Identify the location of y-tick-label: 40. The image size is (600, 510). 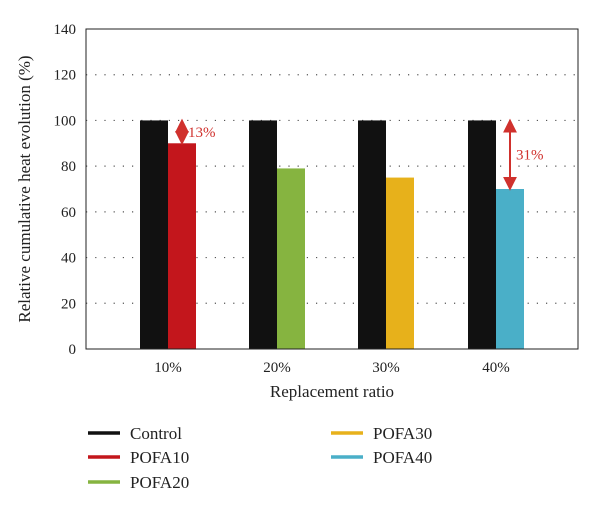
(68, 259).